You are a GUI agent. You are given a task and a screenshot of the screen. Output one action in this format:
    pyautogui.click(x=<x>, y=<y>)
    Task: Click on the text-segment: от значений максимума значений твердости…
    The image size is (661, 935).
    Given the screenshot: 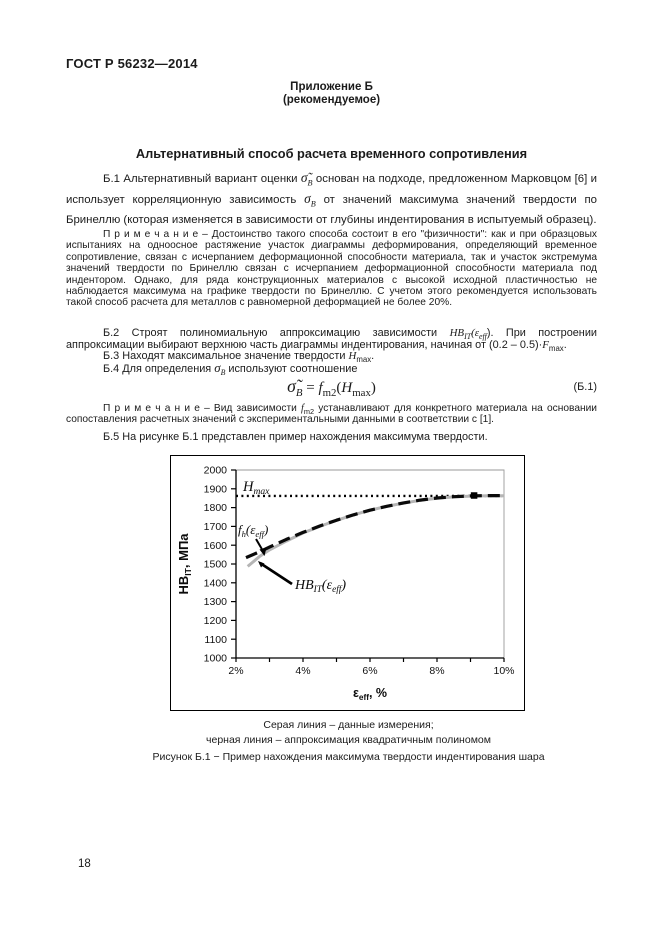 What is the action you would take?
    pyautogui.click(x=331, y=210)
    